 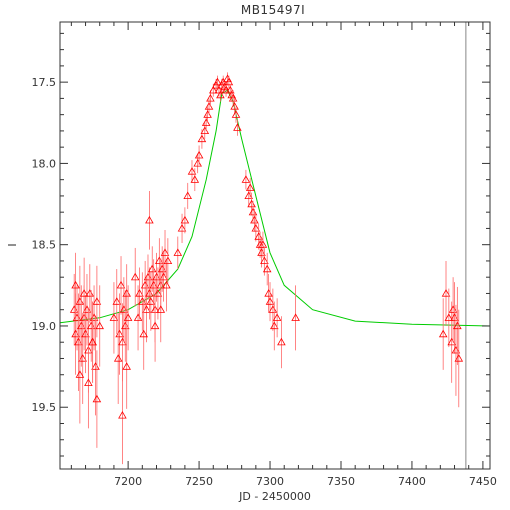 What do you see at coordinates (128, 481) in the screenshot?
I see `x-tick-label: 7200` at bounding box center [128, 481].